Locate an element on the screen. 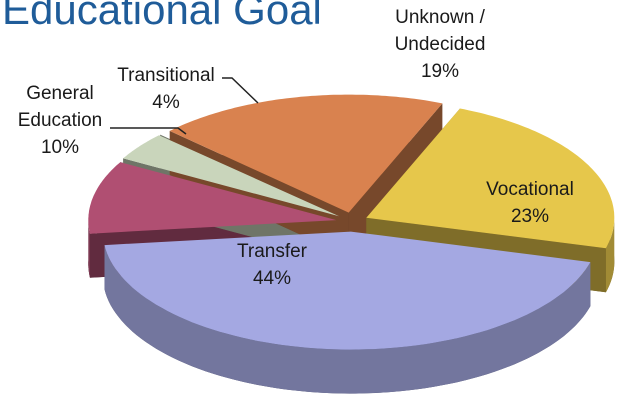  category-label: General Education is located at coordinates (60, 107).